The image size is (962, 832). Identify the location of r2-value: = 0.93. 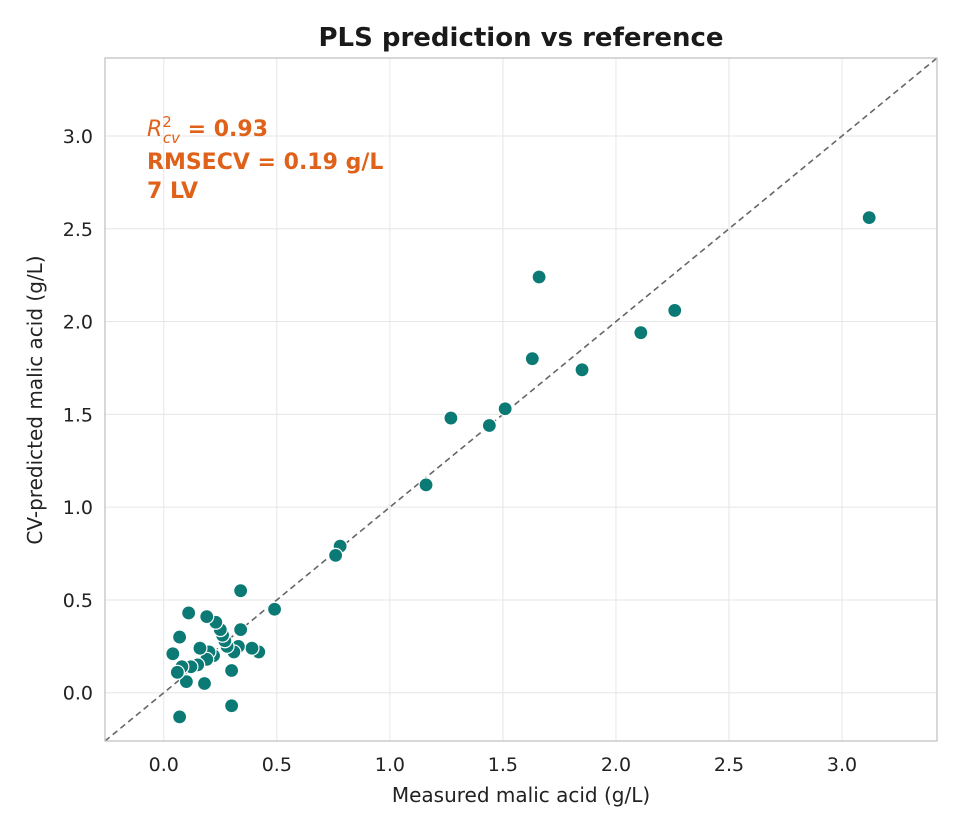
(224, 129).